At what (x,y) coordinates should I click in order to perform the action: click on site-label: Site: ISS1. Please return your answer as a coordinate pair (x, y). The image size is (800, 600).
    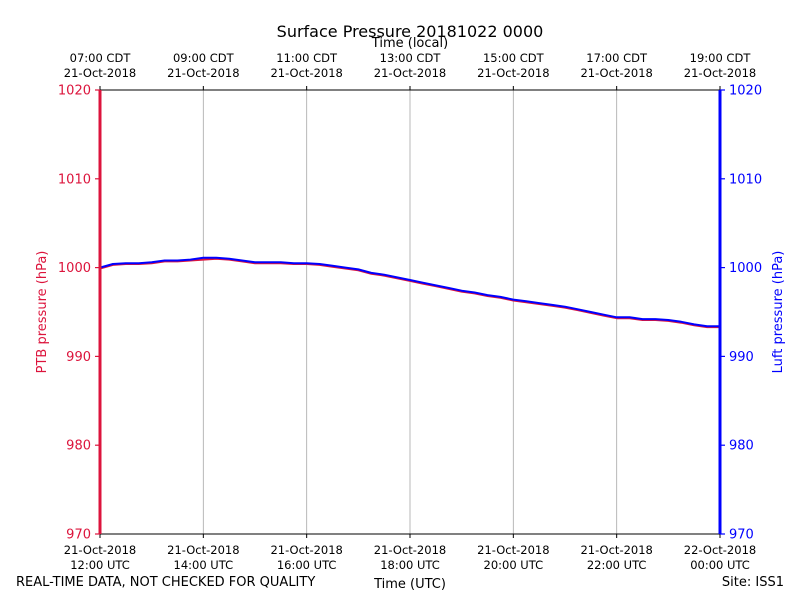
    Looking at the image, I should click on (752, 582).